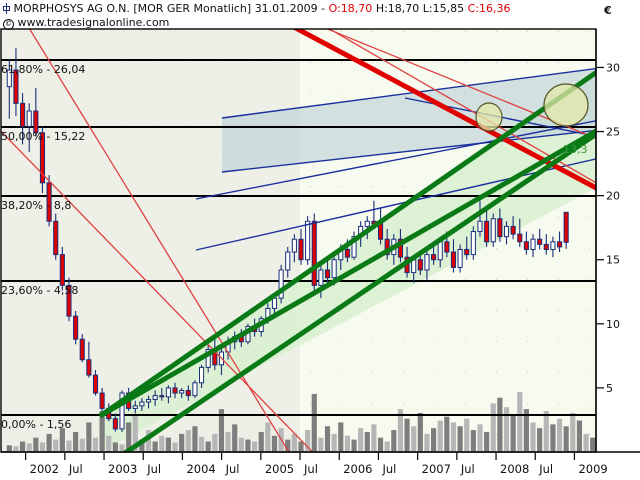 This screenshot has height=480, width=640. What do you see at coordinates (43, 136) in the screenshot?
I see `fib-label-500: 50,00% - 15,22` at bounding box center [43, 136].